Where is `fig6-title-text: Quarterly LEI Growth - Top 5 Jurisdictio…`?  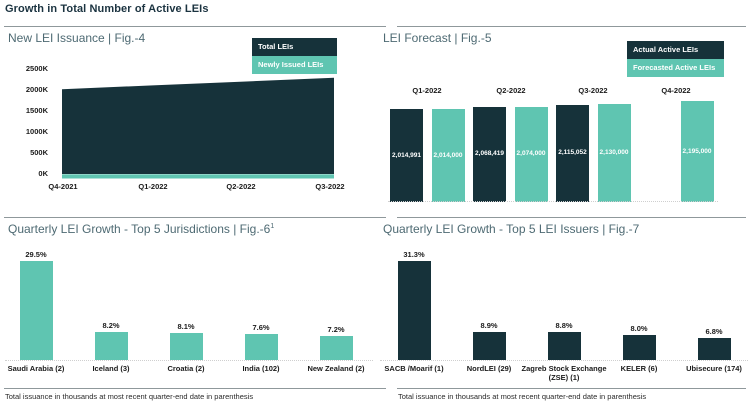 fig6-title-text: Quarterly LEI Growth - Top 5 Jurisdictio… is located at coordinates (139, 229).